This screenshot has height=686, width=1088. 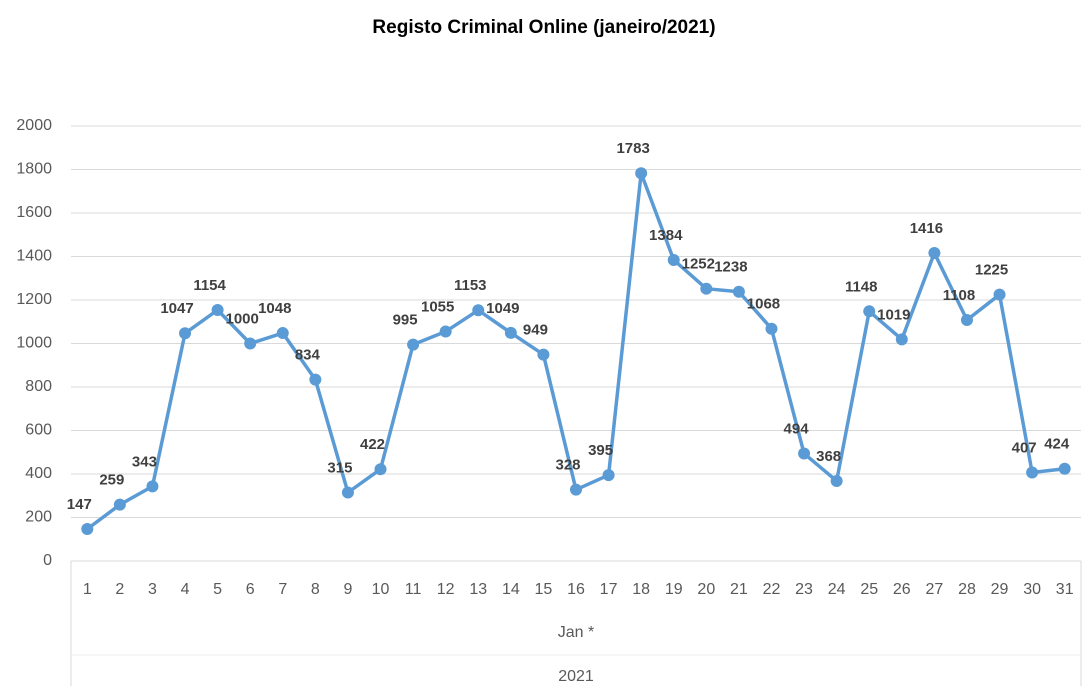 What do you see at coordinates (446, 589) in the screenshot?
I see `x-tick-label: 12` at bounding box center [446, 589].